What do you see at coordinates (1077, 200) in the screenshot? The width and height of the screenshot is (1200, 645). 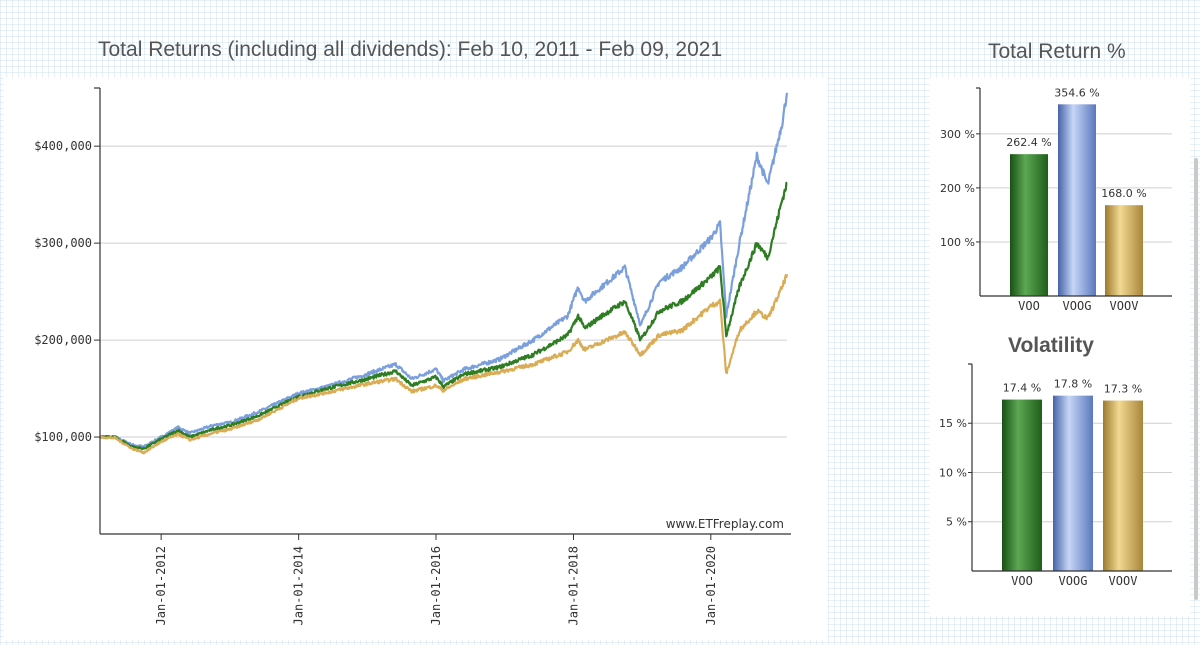 I see `return-bar-voog` at bounding box center [1077, 200].